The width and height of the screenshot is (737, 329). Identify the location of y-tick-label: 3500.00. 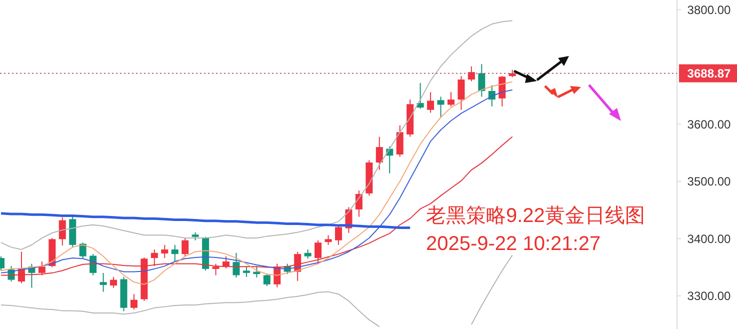
(709, 181).